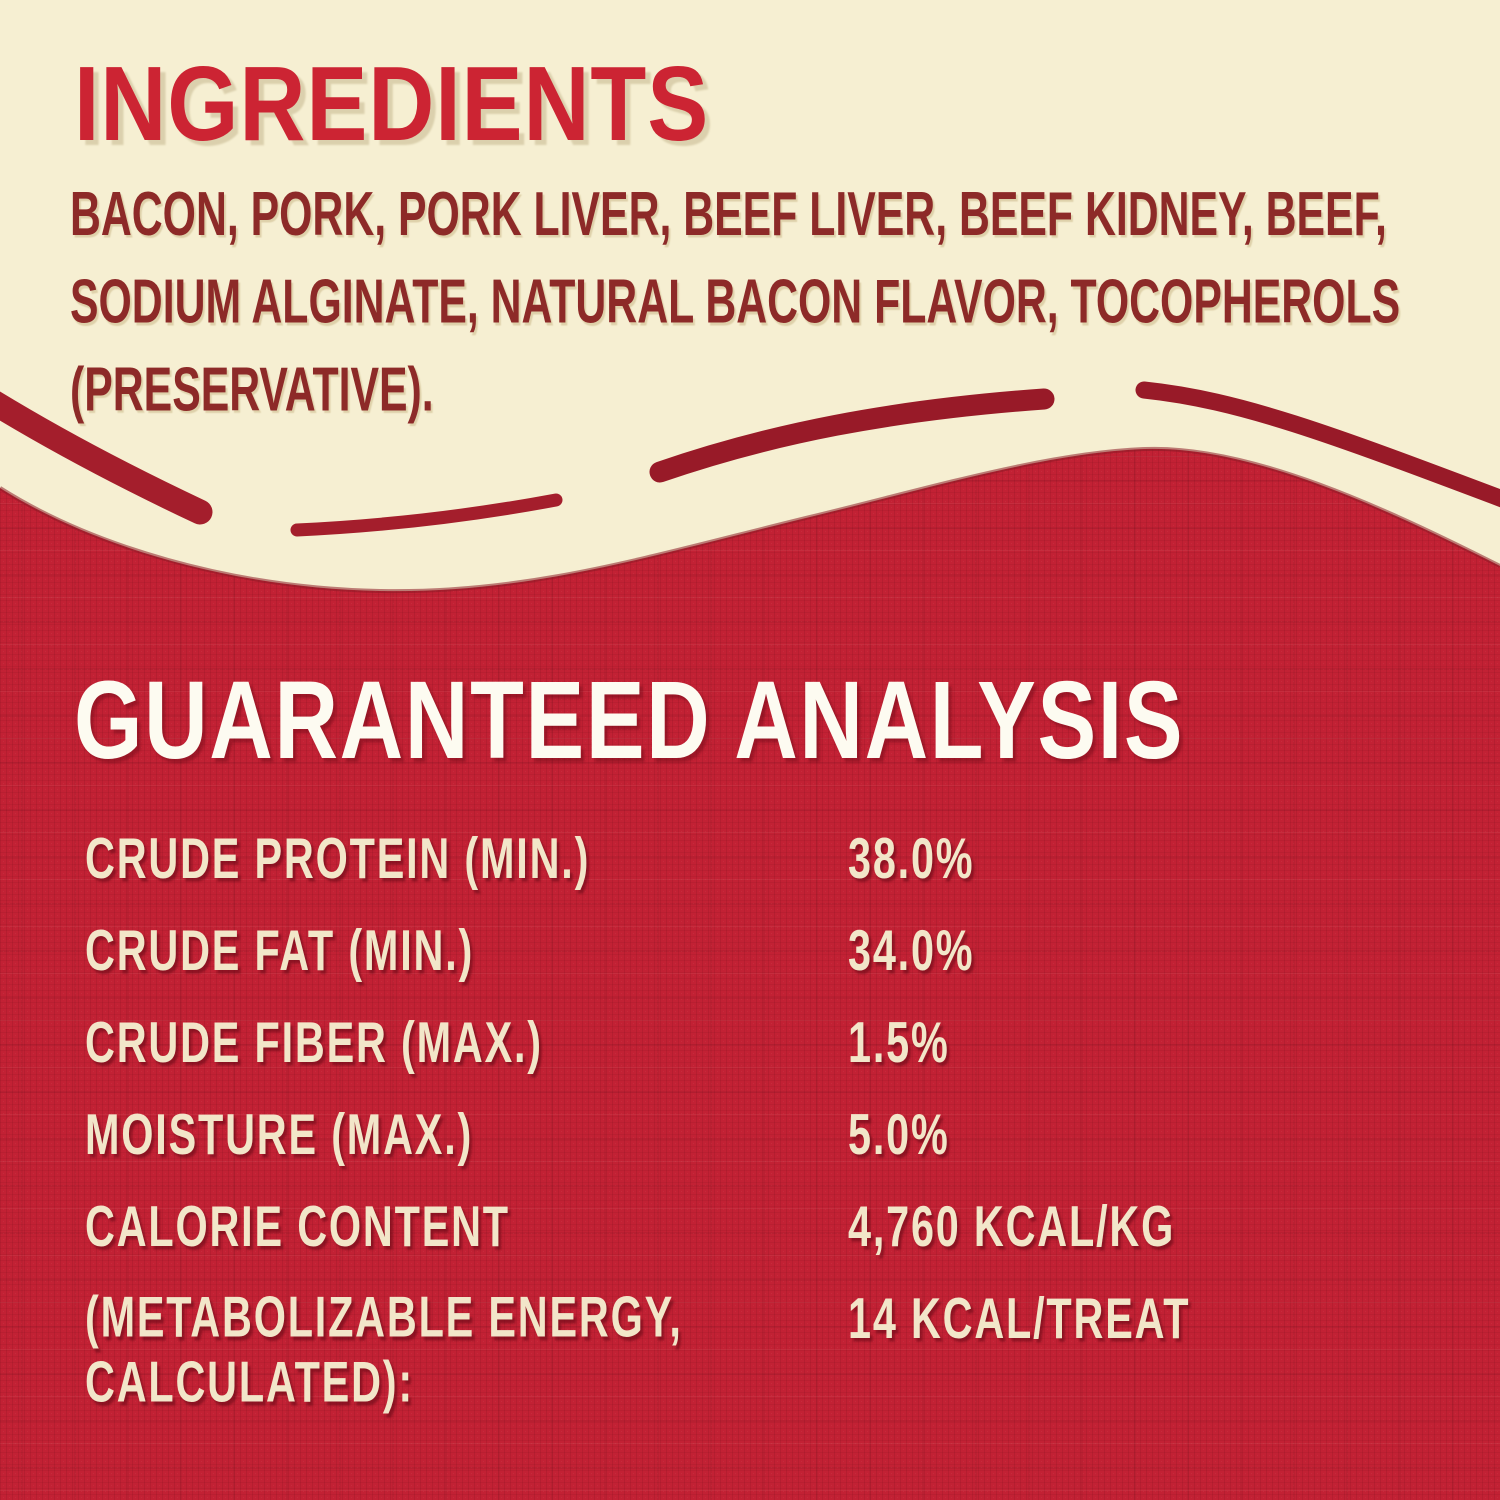 The image size is (1500, 1500). Describe the element at coordinates (755, 962) in the screenshot. I see `analysis-row-crude-fat: CRUDE FAT (MIN.) 34.0%` at that location.